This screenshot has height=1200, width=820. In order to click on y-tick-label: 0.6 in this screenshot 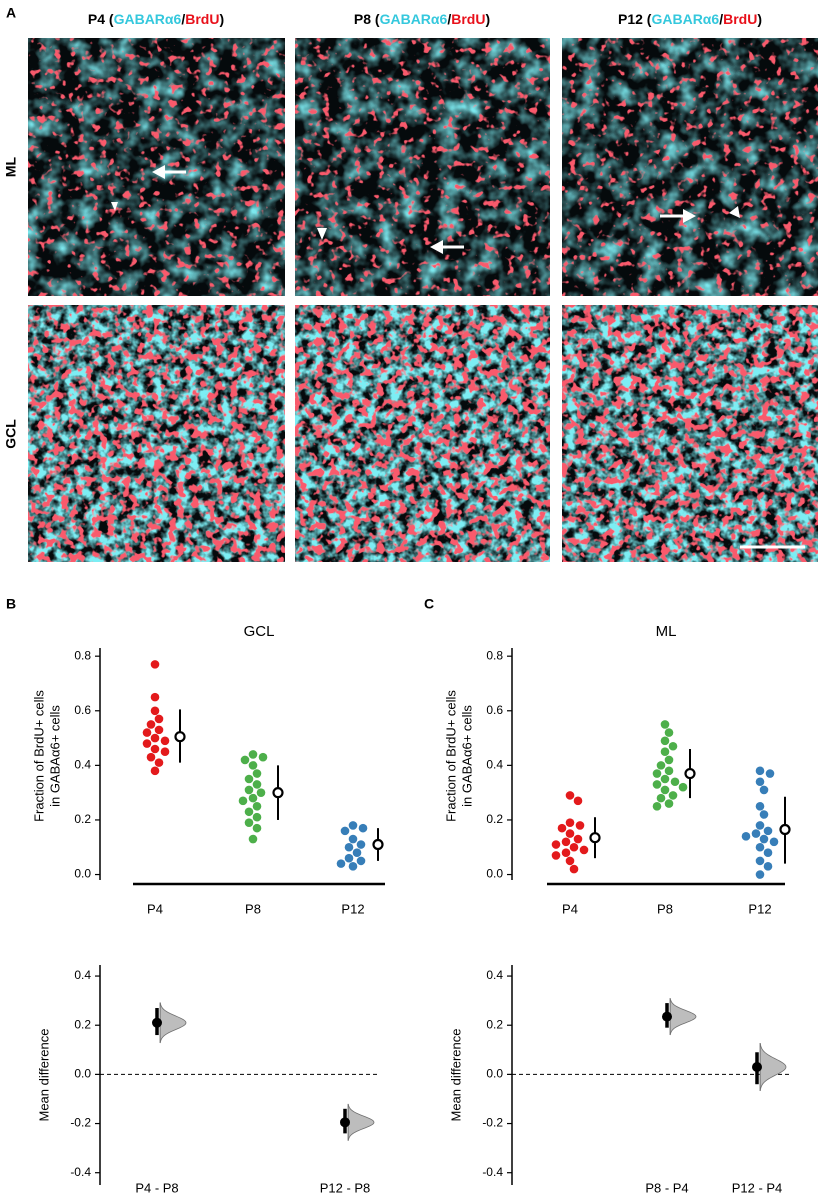, I will do `click(82, 710)`.